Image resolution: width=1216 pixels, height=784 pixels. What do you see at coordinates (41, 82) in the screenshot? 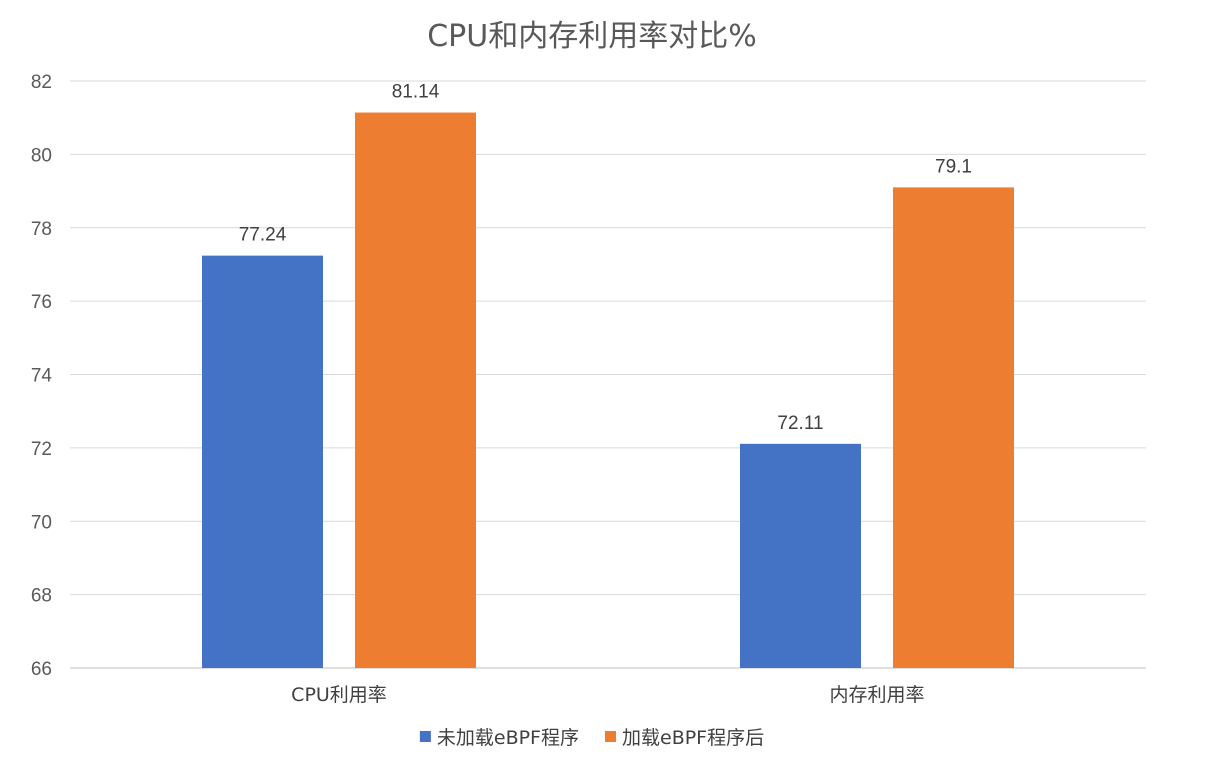
I see `y-tick-label: 82` at bounding box center [41, 82].